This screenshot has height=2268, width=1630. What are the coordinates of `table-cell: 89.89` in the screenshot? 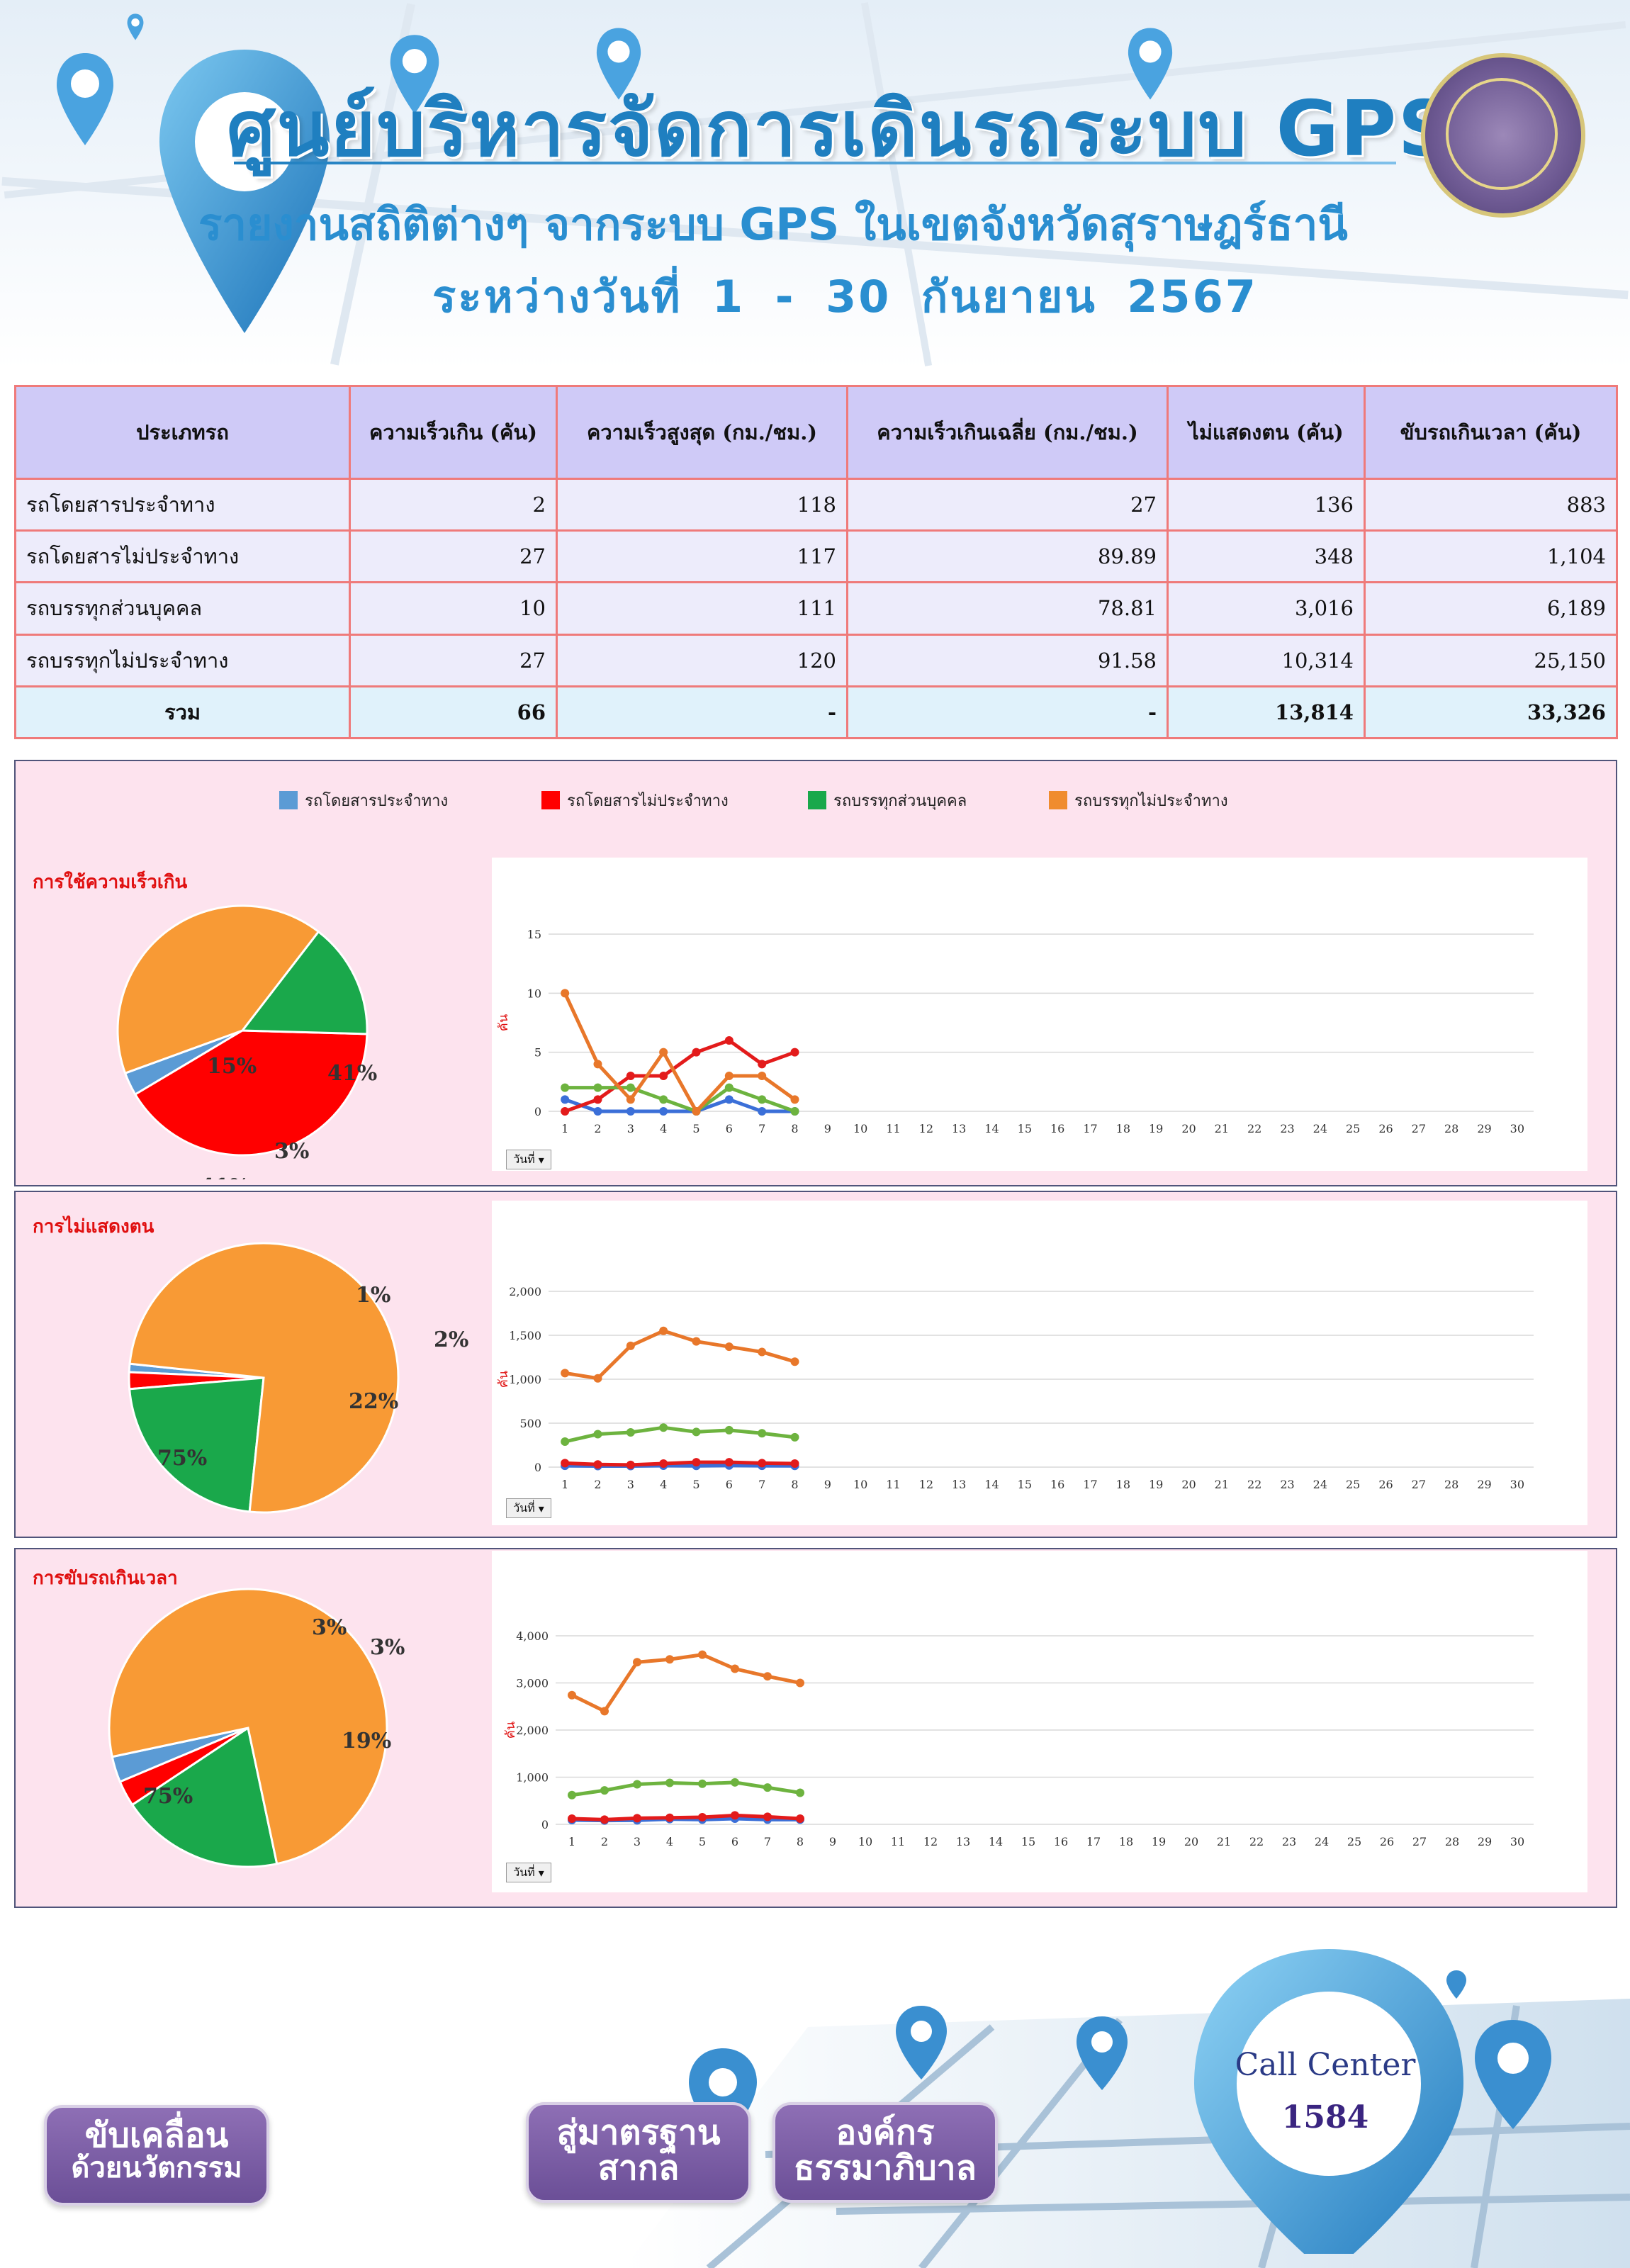 It's located at (1008, 556).